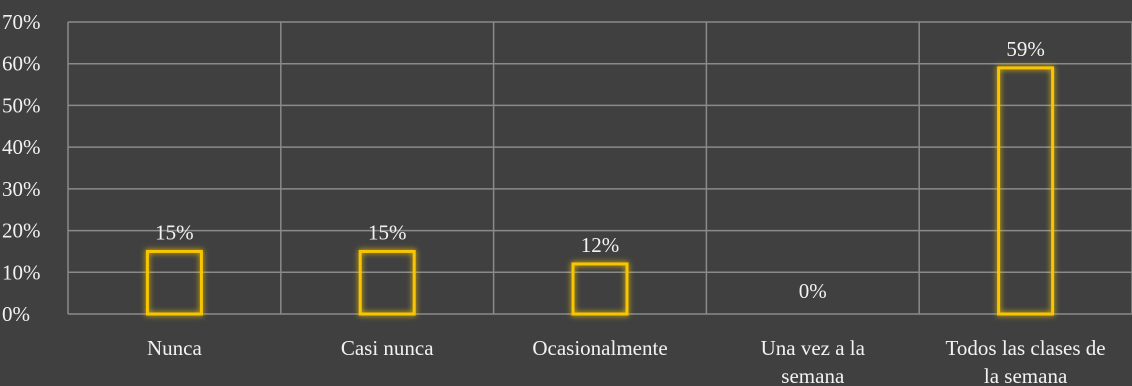  I want to click on y-tick-label: 60%, so click(21, 64).